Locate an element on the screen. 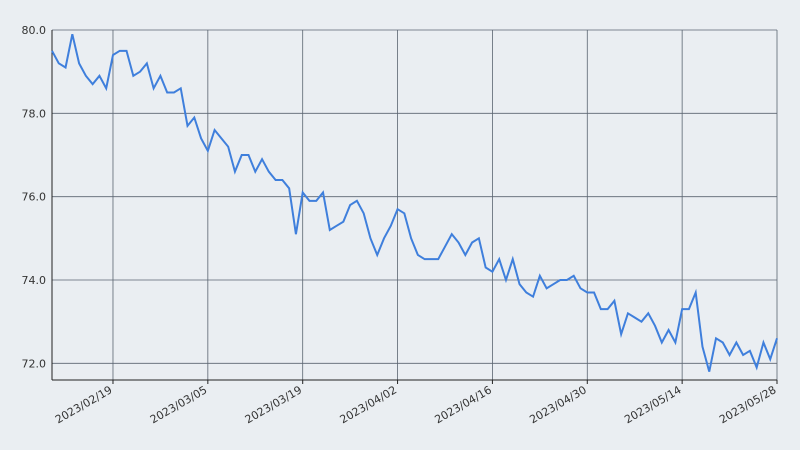 The width and height of the screenshot is (800, 450). y-tick-label: 74.0 is located at coordinates (34, 280).